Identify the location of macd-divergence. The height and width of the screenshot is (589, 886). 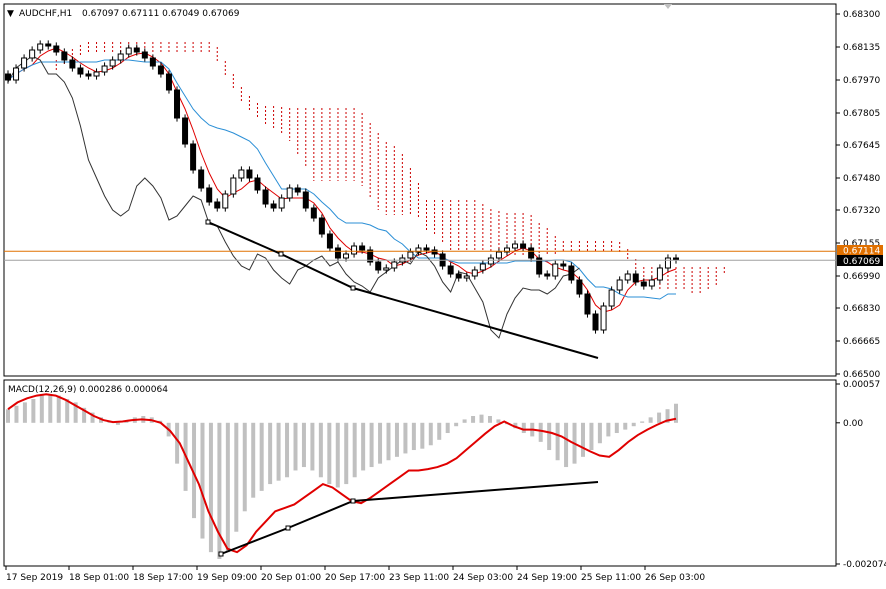
(409, 518).